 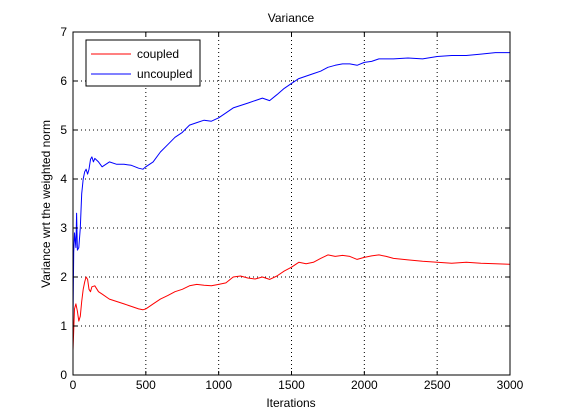 I want to click on x-tick-label: 2500, so click(x=437, y=385).